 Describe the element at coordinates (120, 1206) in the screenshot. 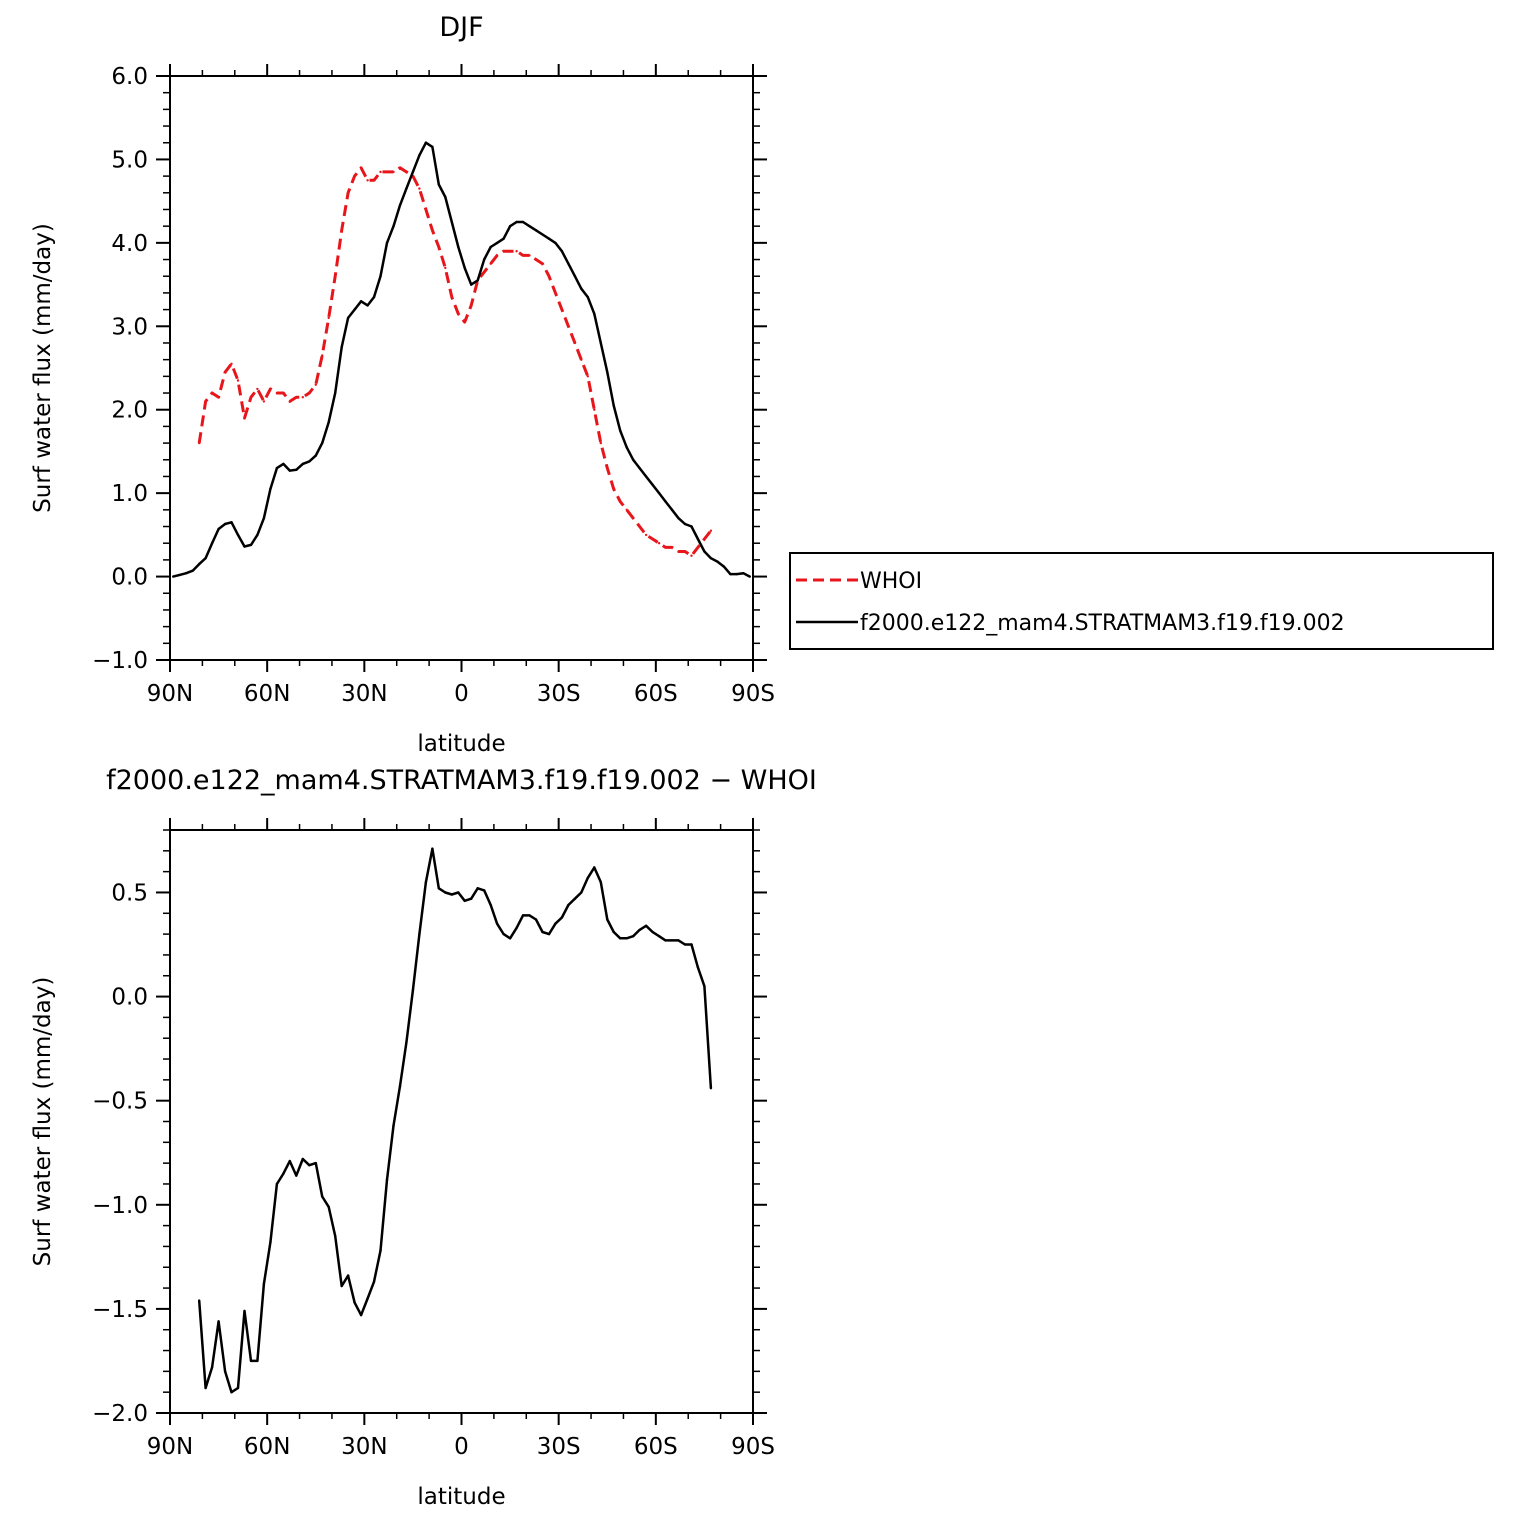

I see `y-tick-label: −1.0` at that location.